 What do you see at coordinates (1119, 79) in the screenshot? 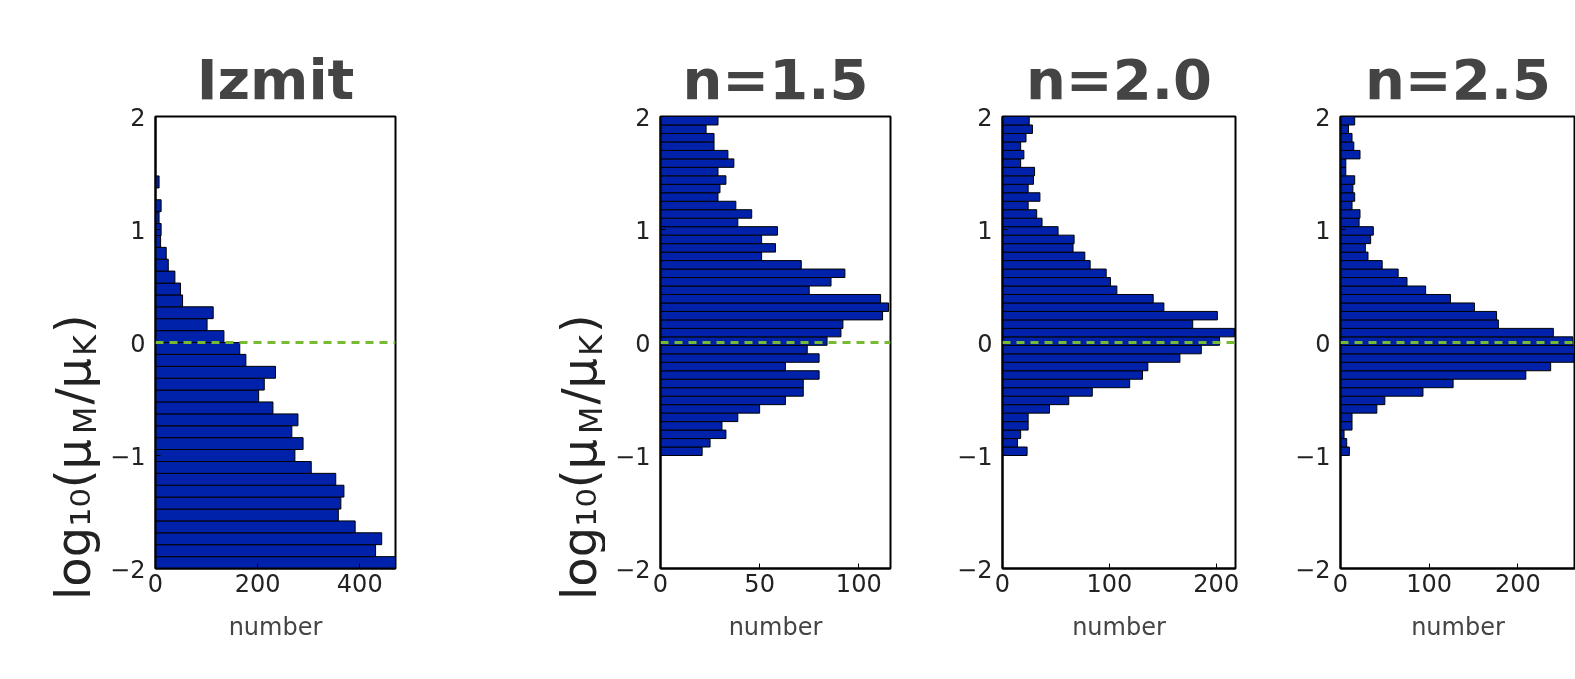
I see `chart-title: n=2.0` at bounding box center [1119, 79].